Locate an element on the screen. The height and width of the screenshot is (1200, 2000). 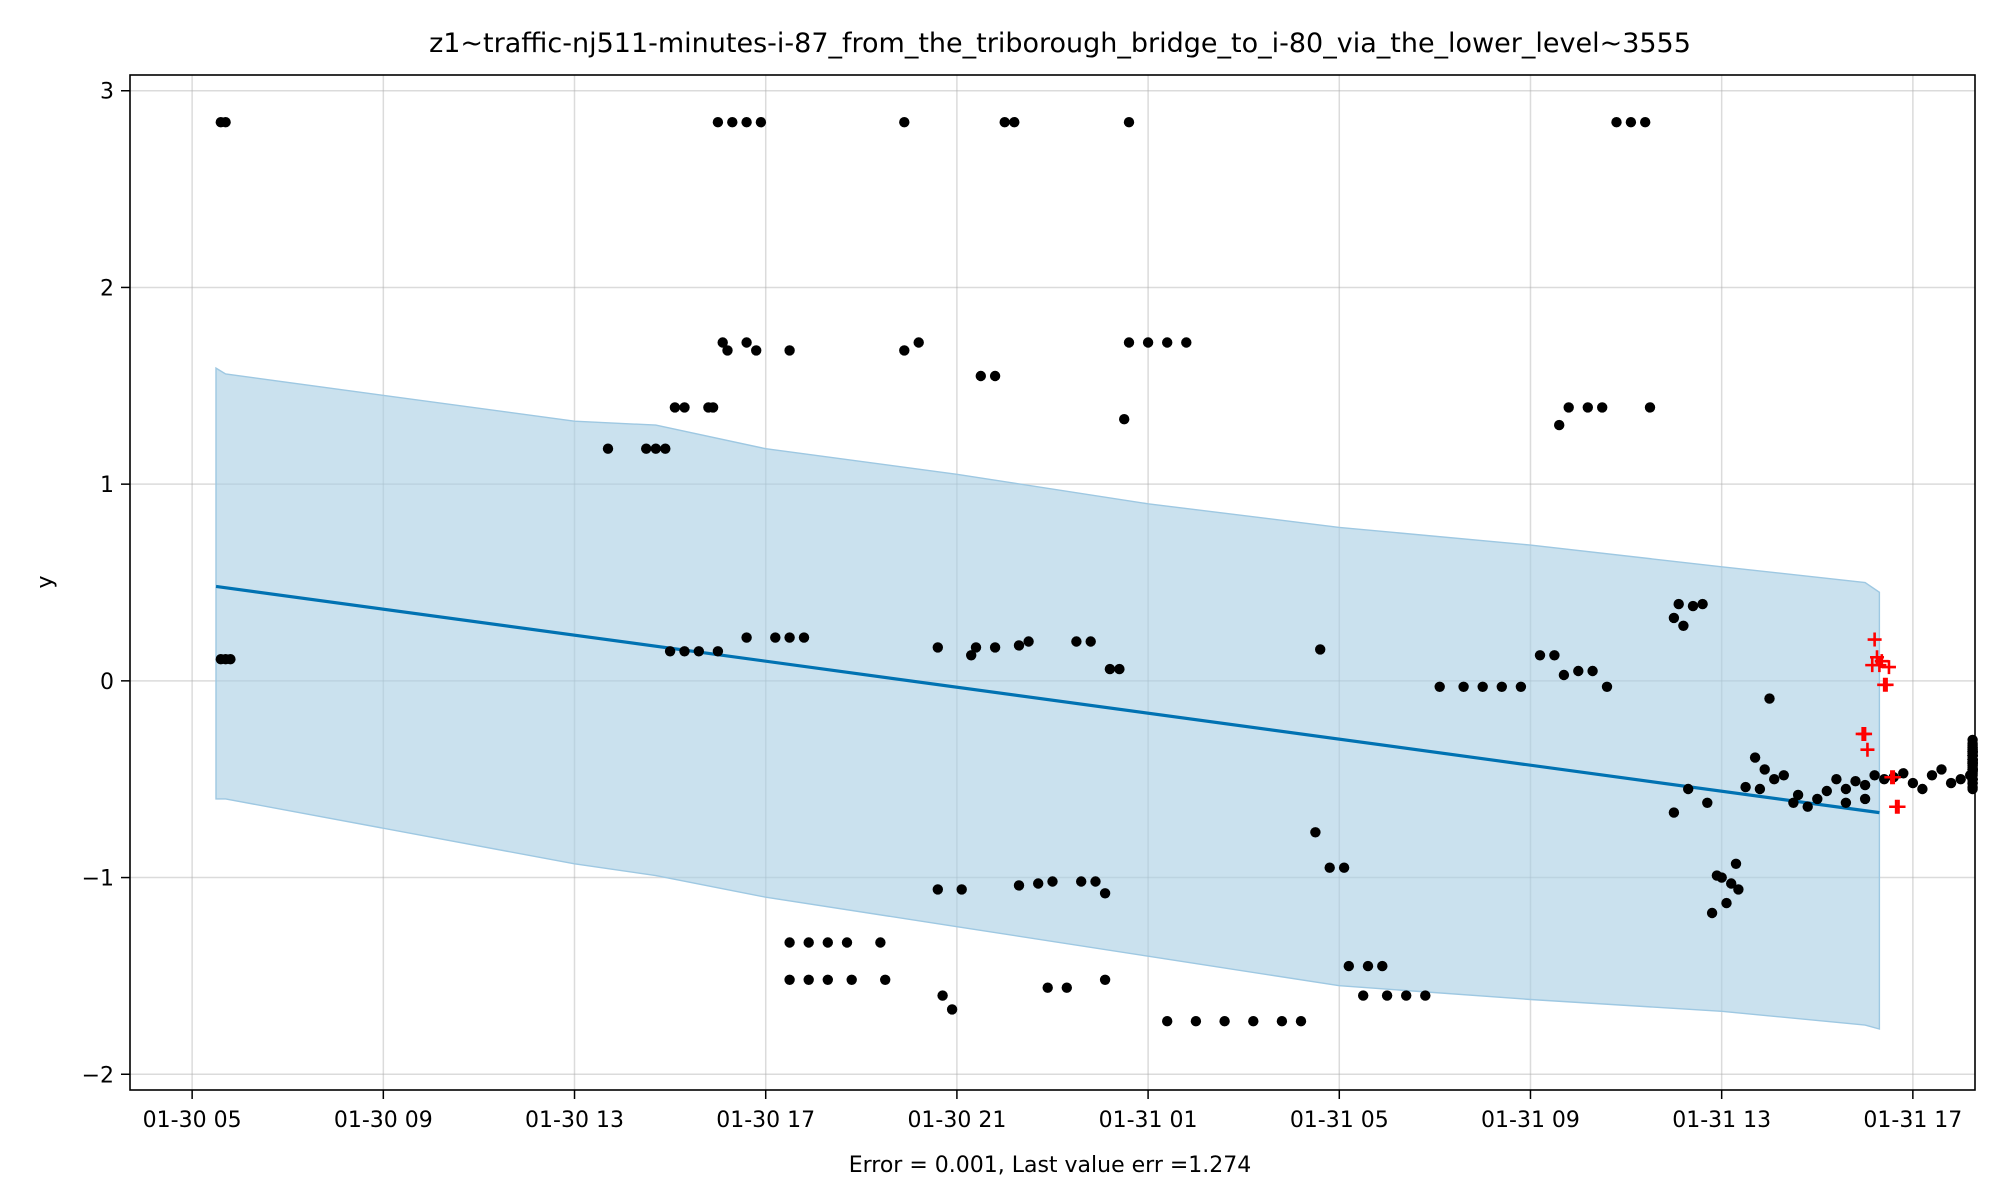
x-tick-label: 01-30 05 is located at coordinates (192, 1120).